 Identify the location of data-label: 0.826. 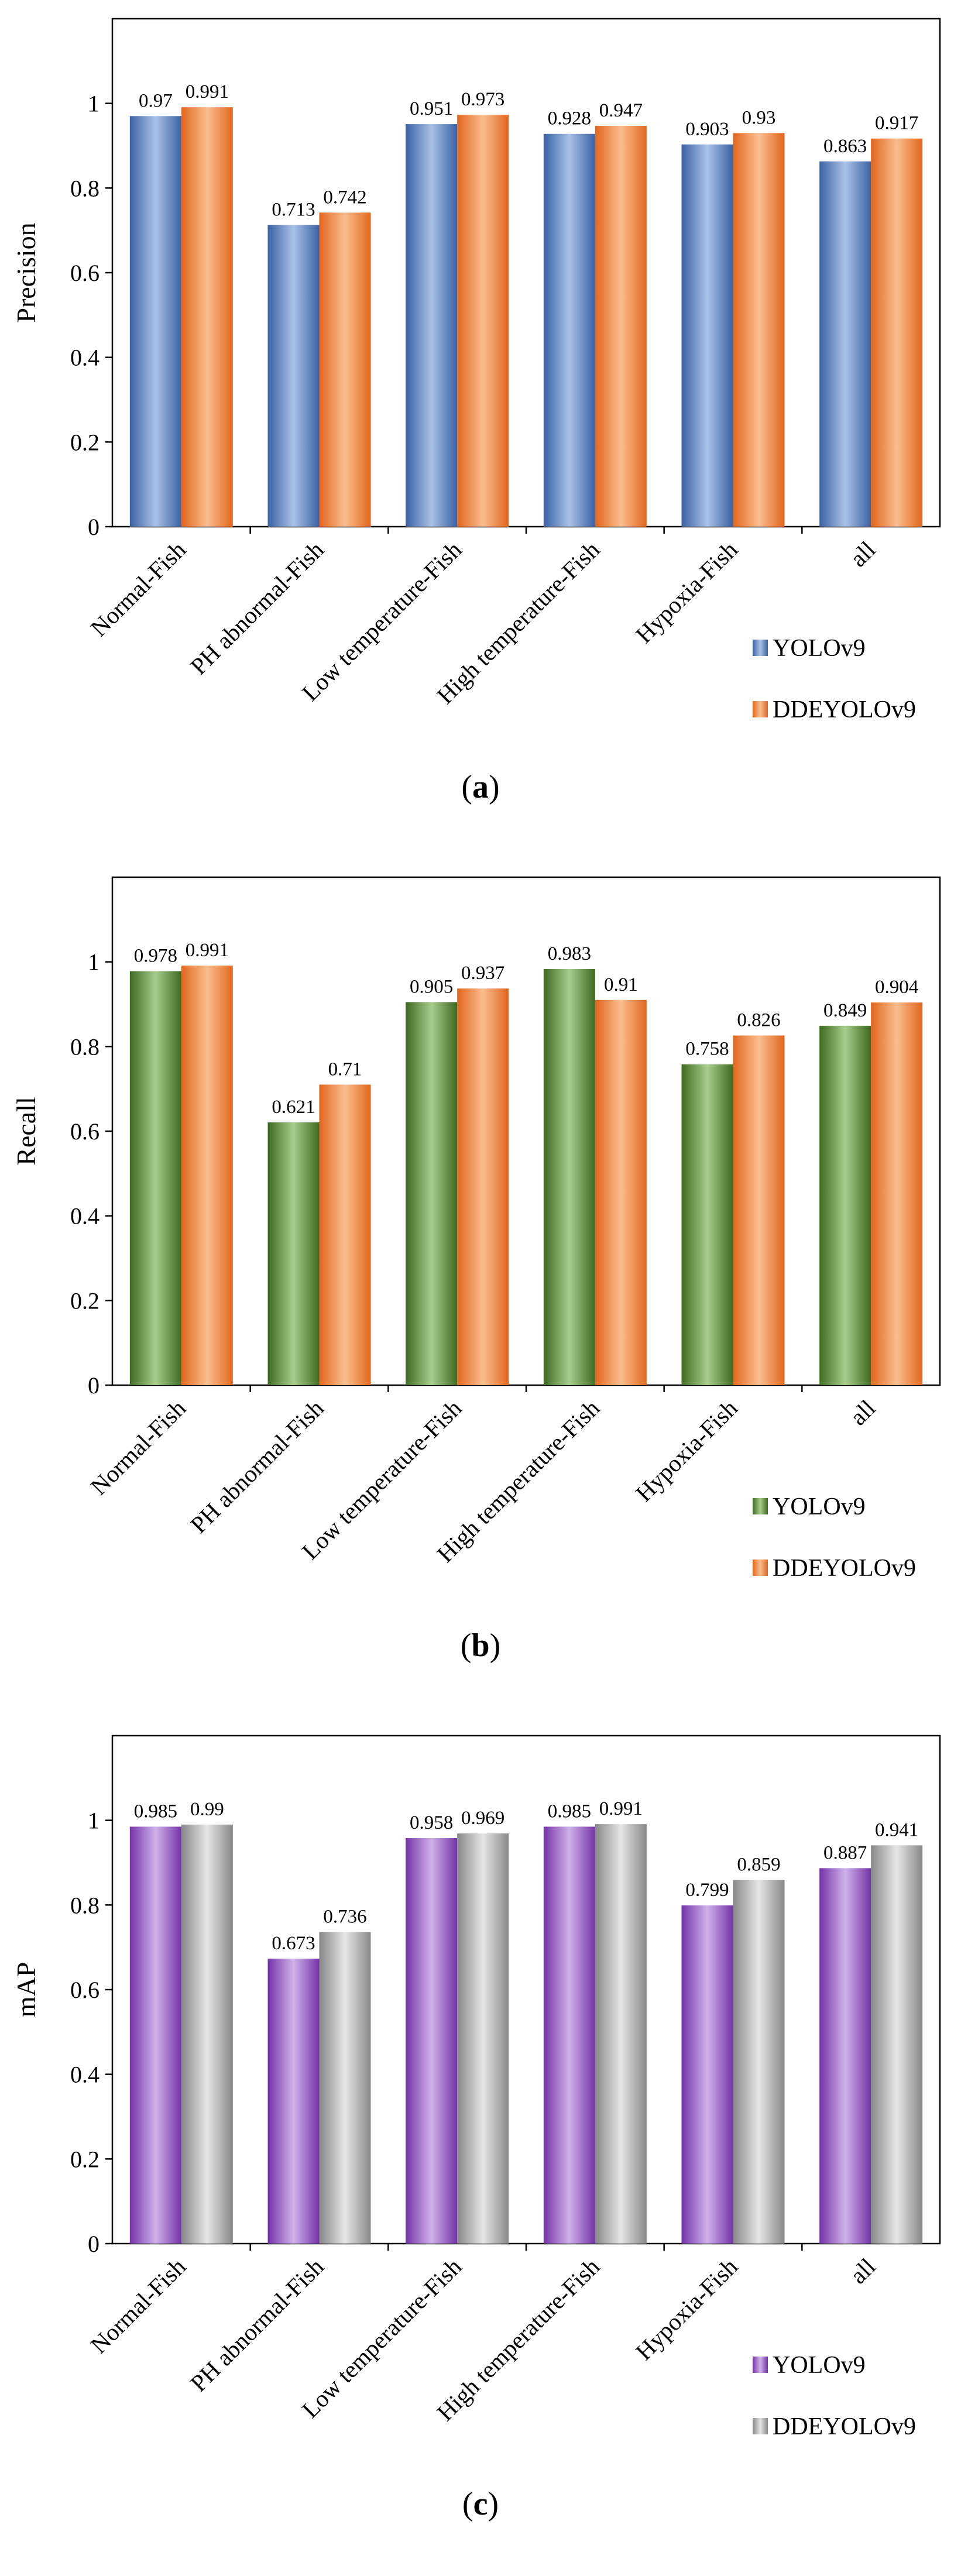
(758, 1021).